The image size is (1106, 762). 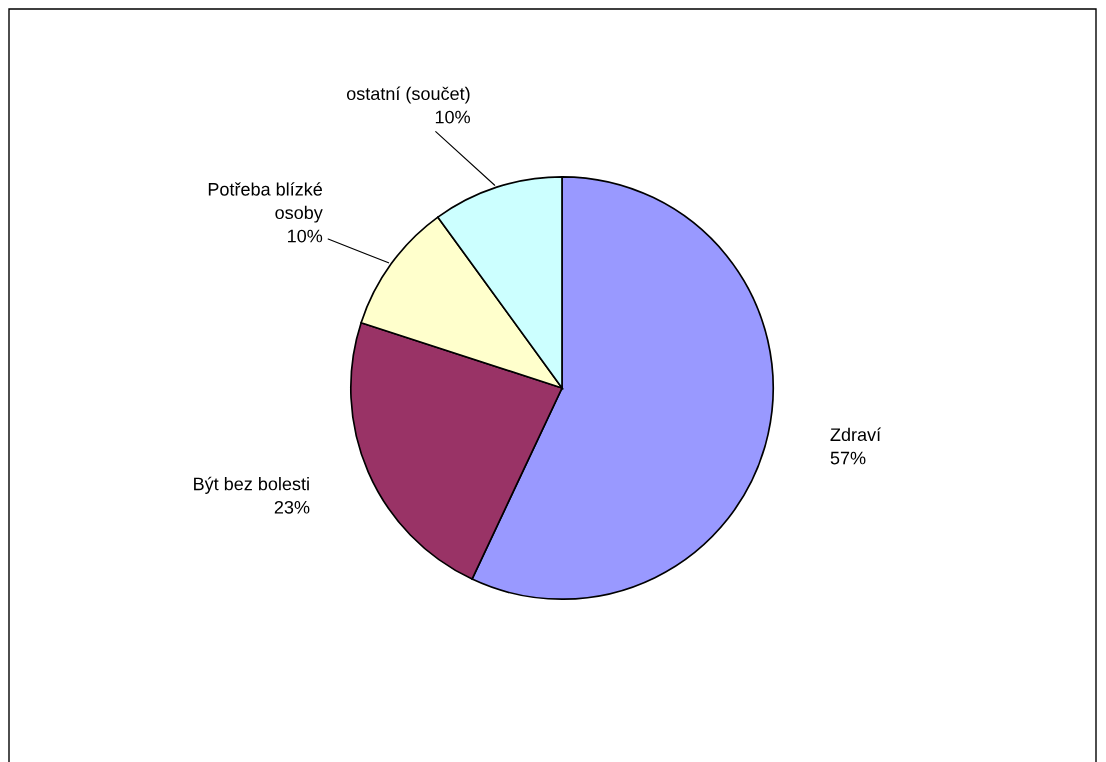 What do you see at coordinates (408, 95) in the screenshot?
I see `slice-label: ostatní (součet)` at bounding box center [408, 95].